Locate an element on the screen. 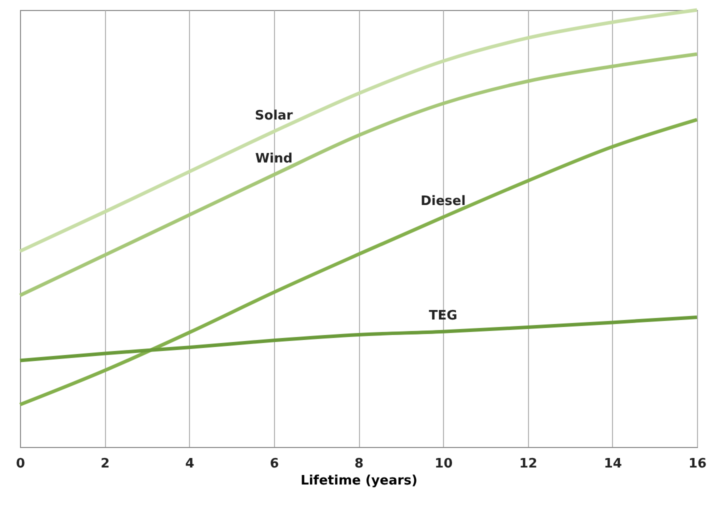 Image resolution: width=711 pixels, height=508 pixels. series-label: Diesel is located at coordinates (443, 202).